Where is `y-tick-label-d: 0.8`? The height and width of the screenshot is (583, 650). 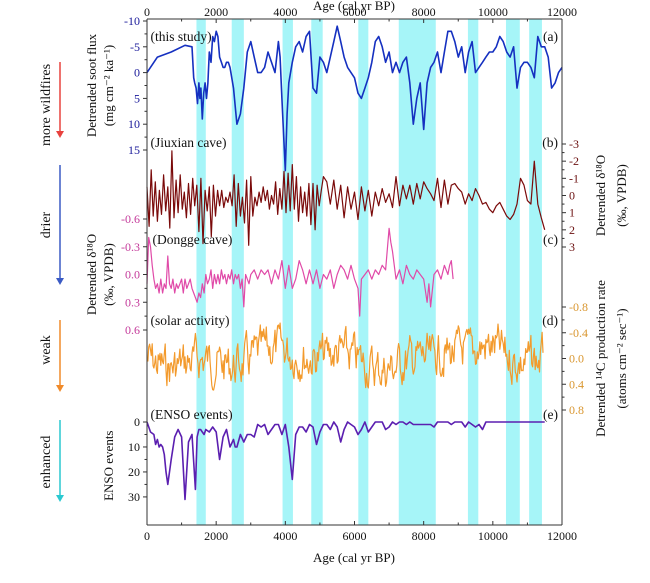 y-tick-label-d: 0.8 is located at coordinates (576, 410).